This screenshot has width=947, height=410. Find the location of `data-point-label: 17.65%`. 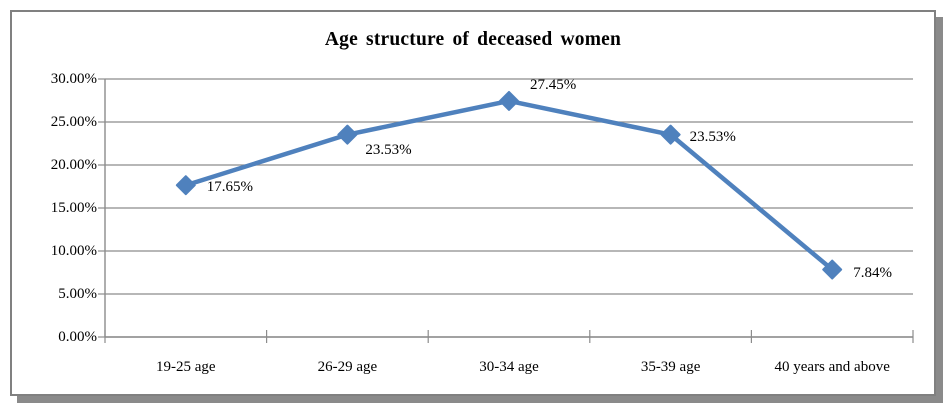

data-point-label: 17.65% is located at coordinates (230, 187).